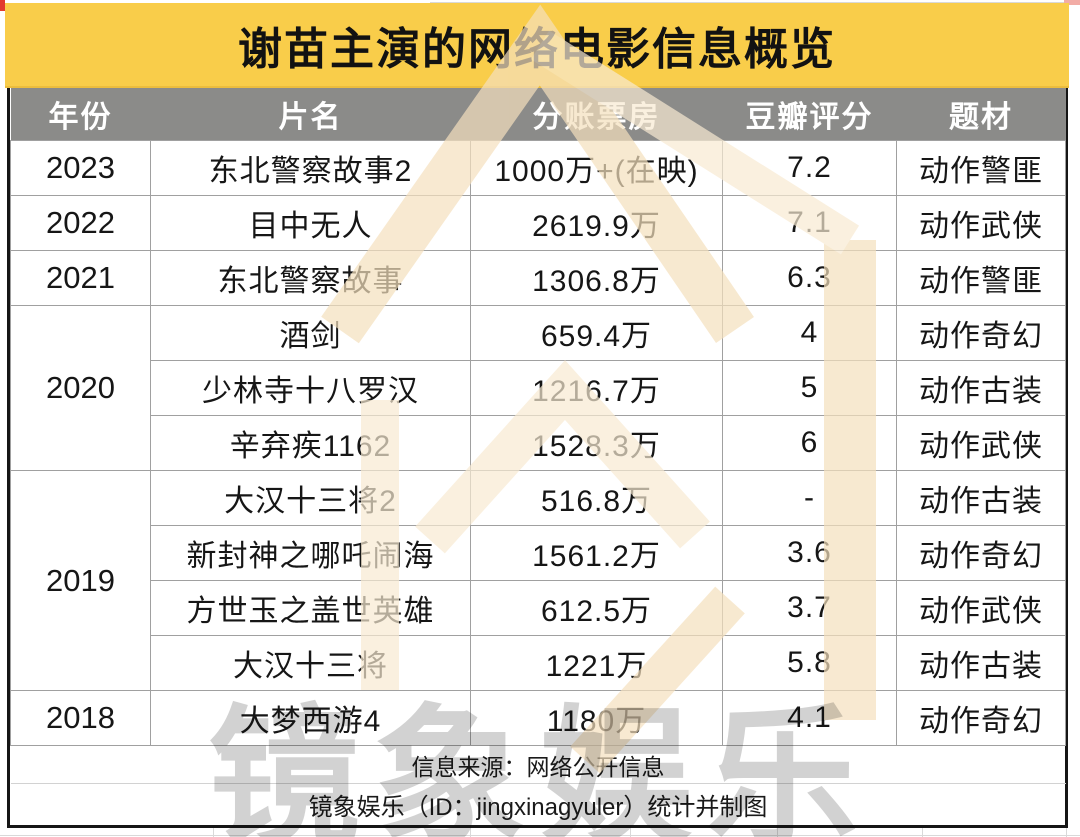 The height and width of the screenshot is (837, 1080). Describe the element at coordinates (596, 443) in the screenshot. I see `boxoffice-cell: 1528.3万` at that location.